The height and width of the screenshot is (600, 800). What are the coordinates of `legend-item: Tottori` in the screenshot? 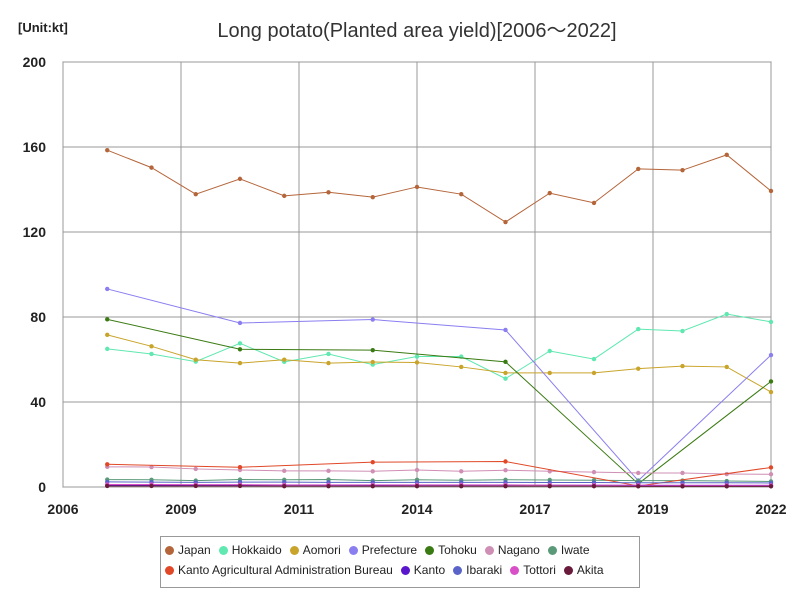 It's located at (533, 570).